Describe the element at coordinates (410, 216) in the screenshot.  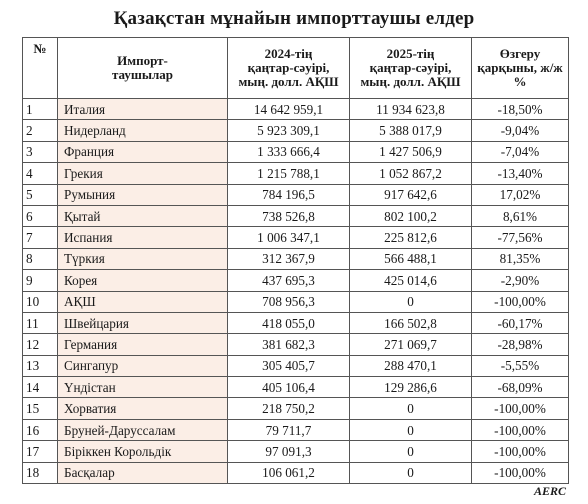
I see `value-2025-cell: 802 100,2` at that location.